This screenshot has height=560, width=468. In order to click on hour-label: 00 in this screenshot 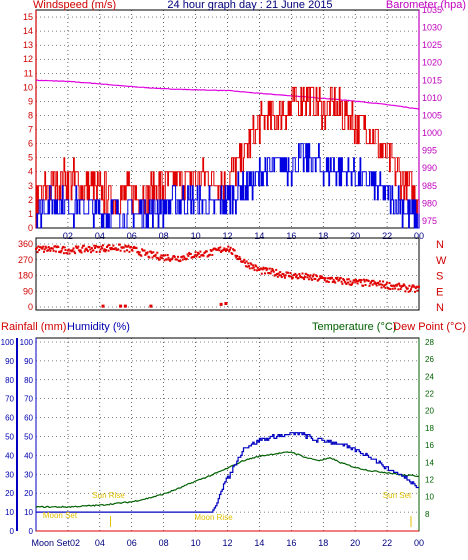, I will do `click(419, 543)`.